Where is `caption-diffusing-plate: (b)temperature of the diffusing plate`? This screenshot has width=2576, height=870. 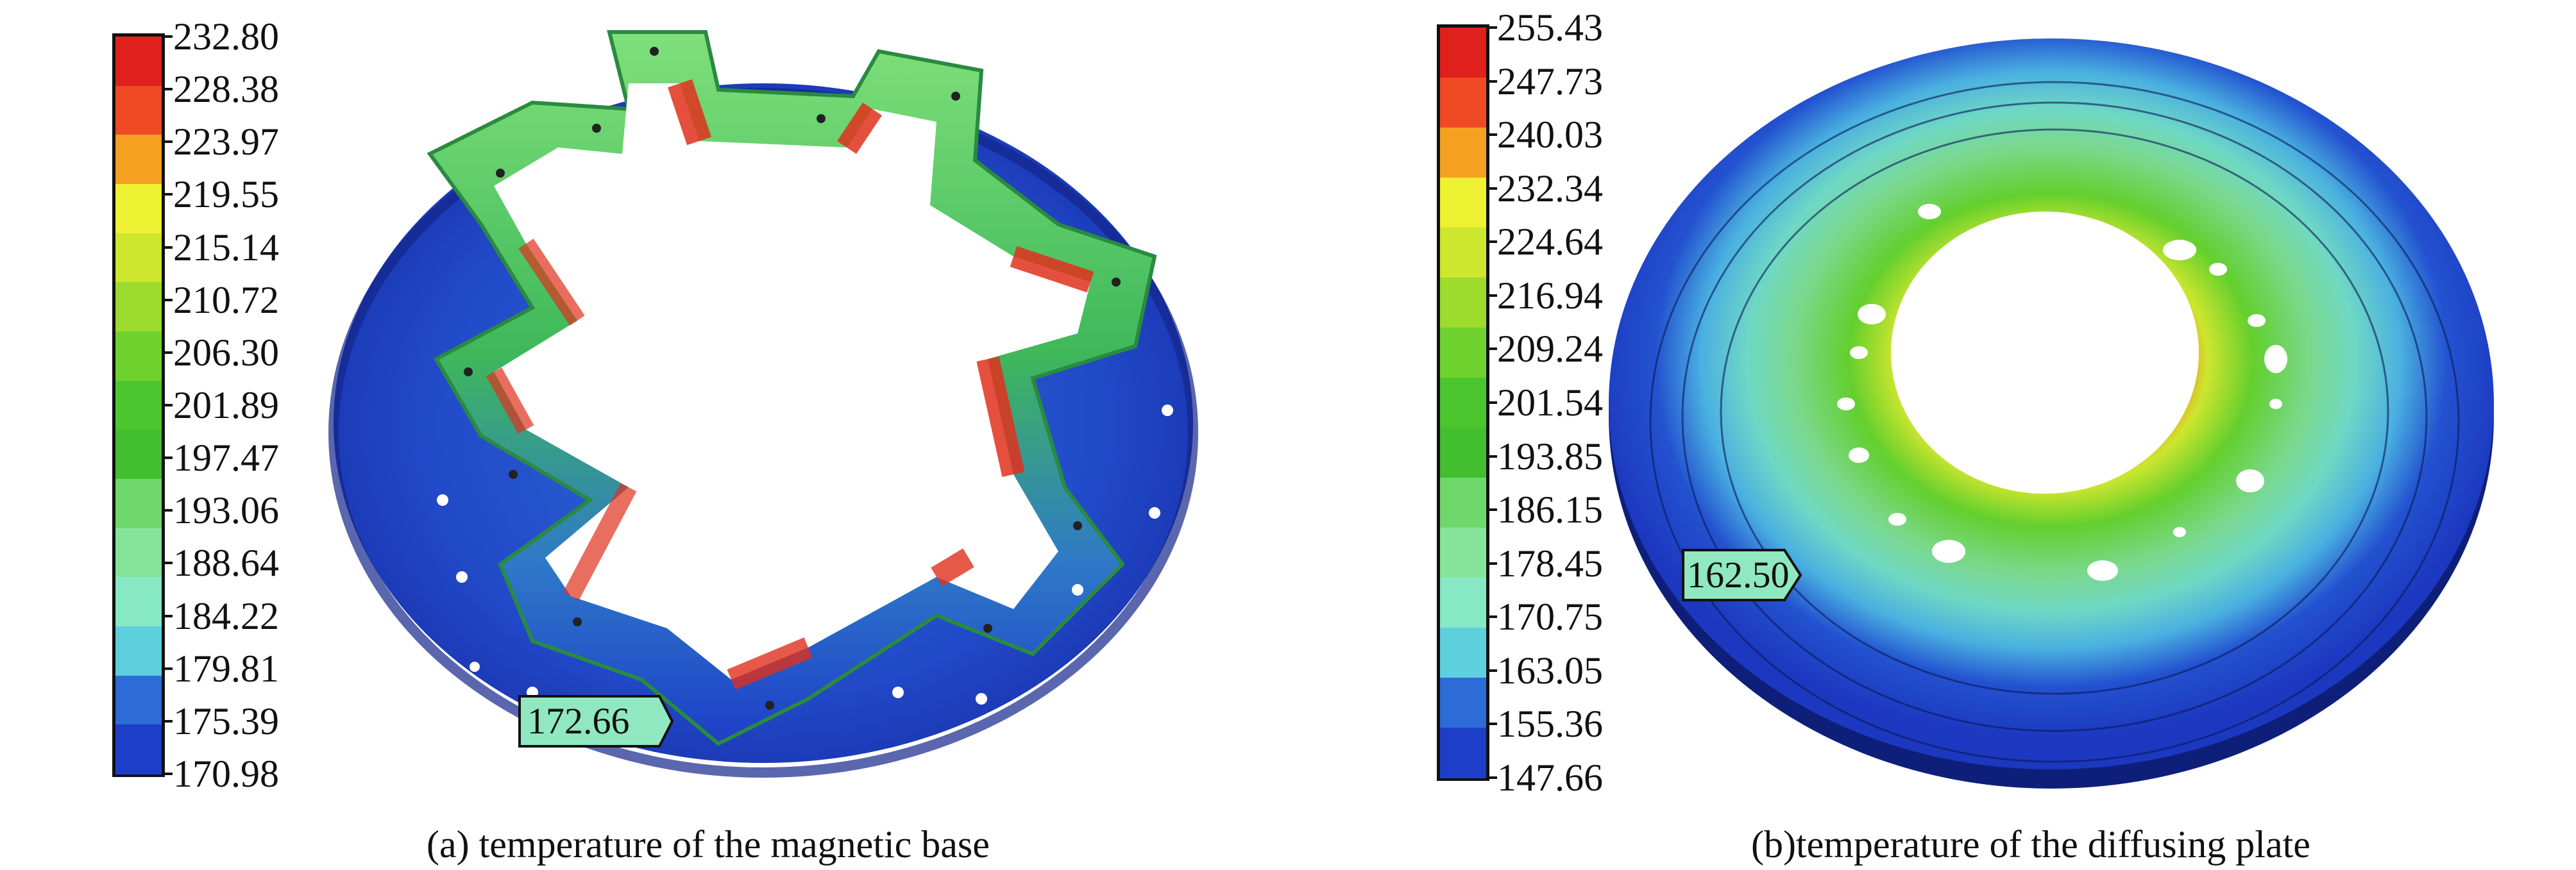 caption-diffusing-plate: (b)temperature of the diffusing plate is located at coordinates (2030, 844).